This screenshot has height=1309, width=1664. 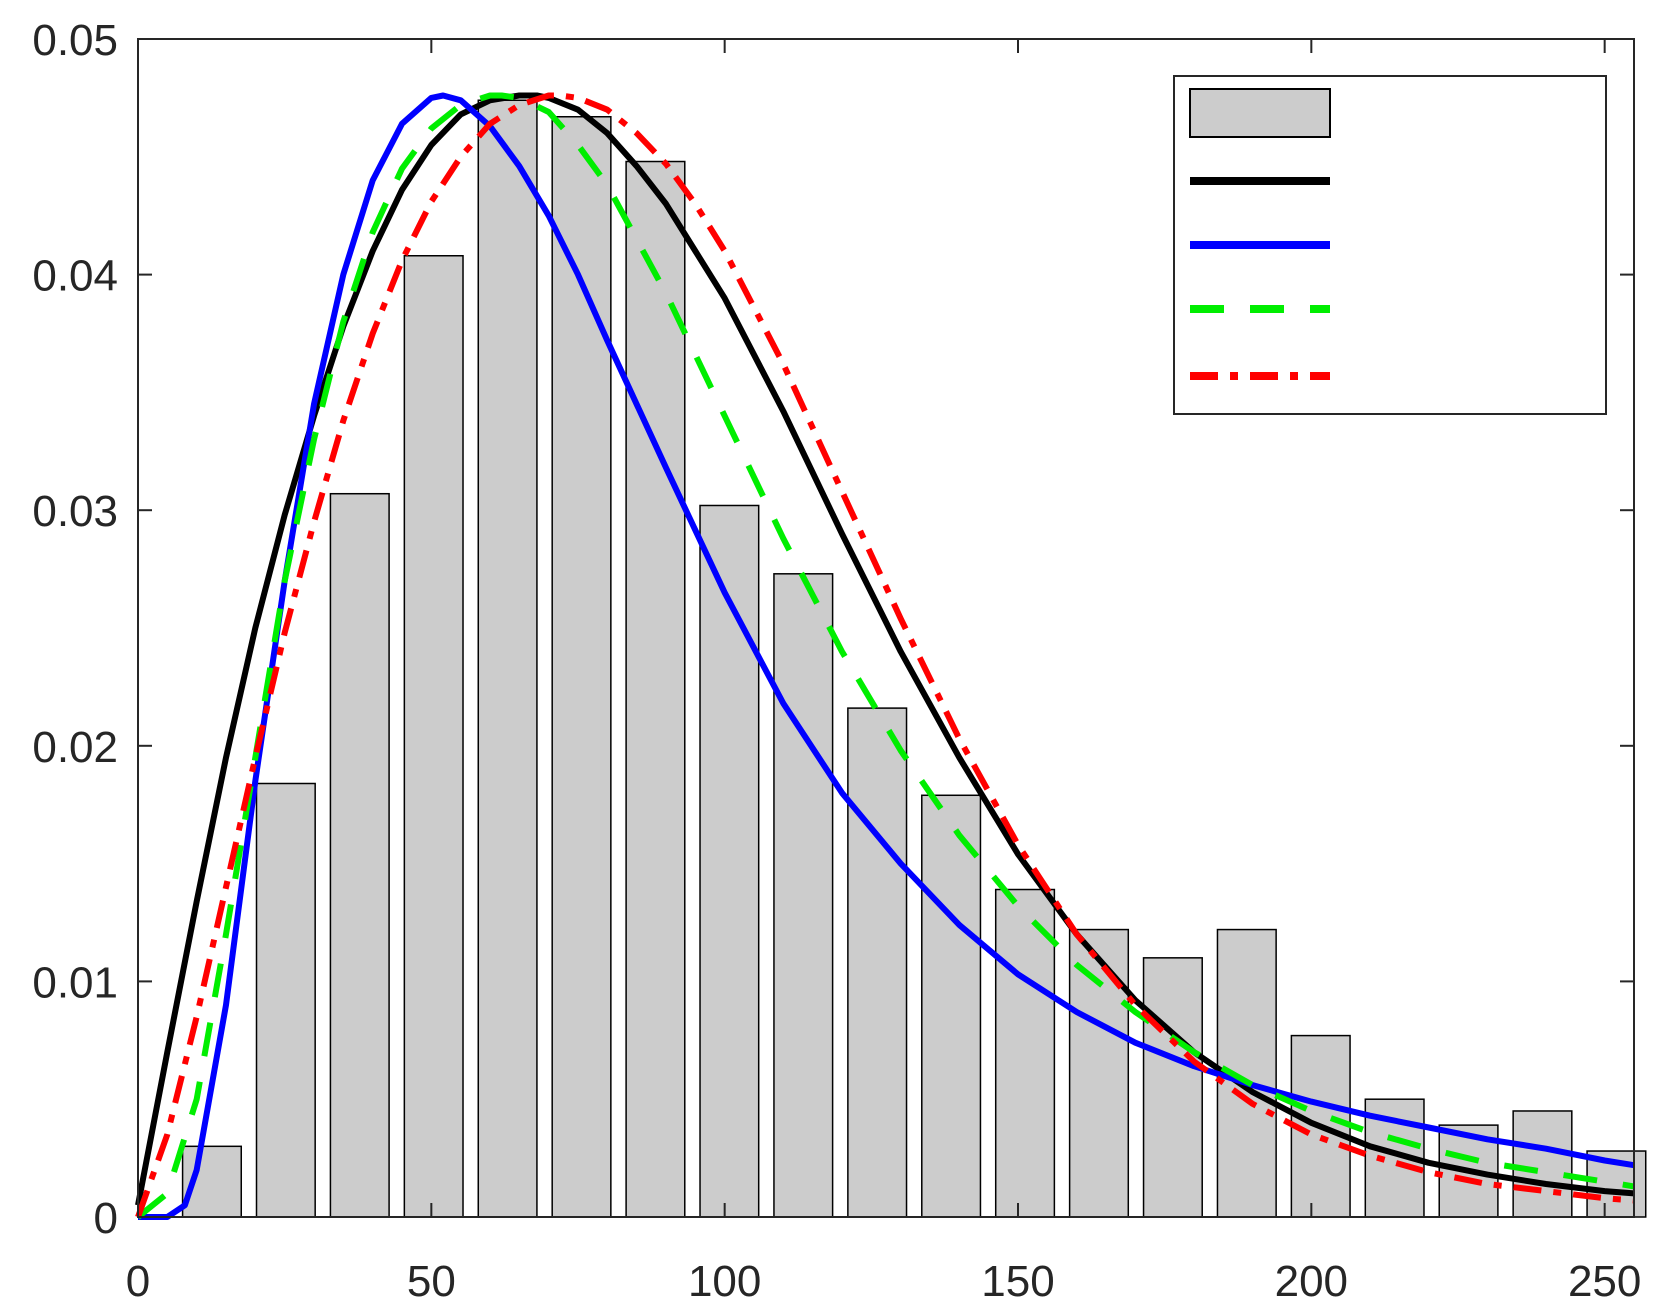 I want to click on y-tick-label: 0.02, so click(x=75, y=747).